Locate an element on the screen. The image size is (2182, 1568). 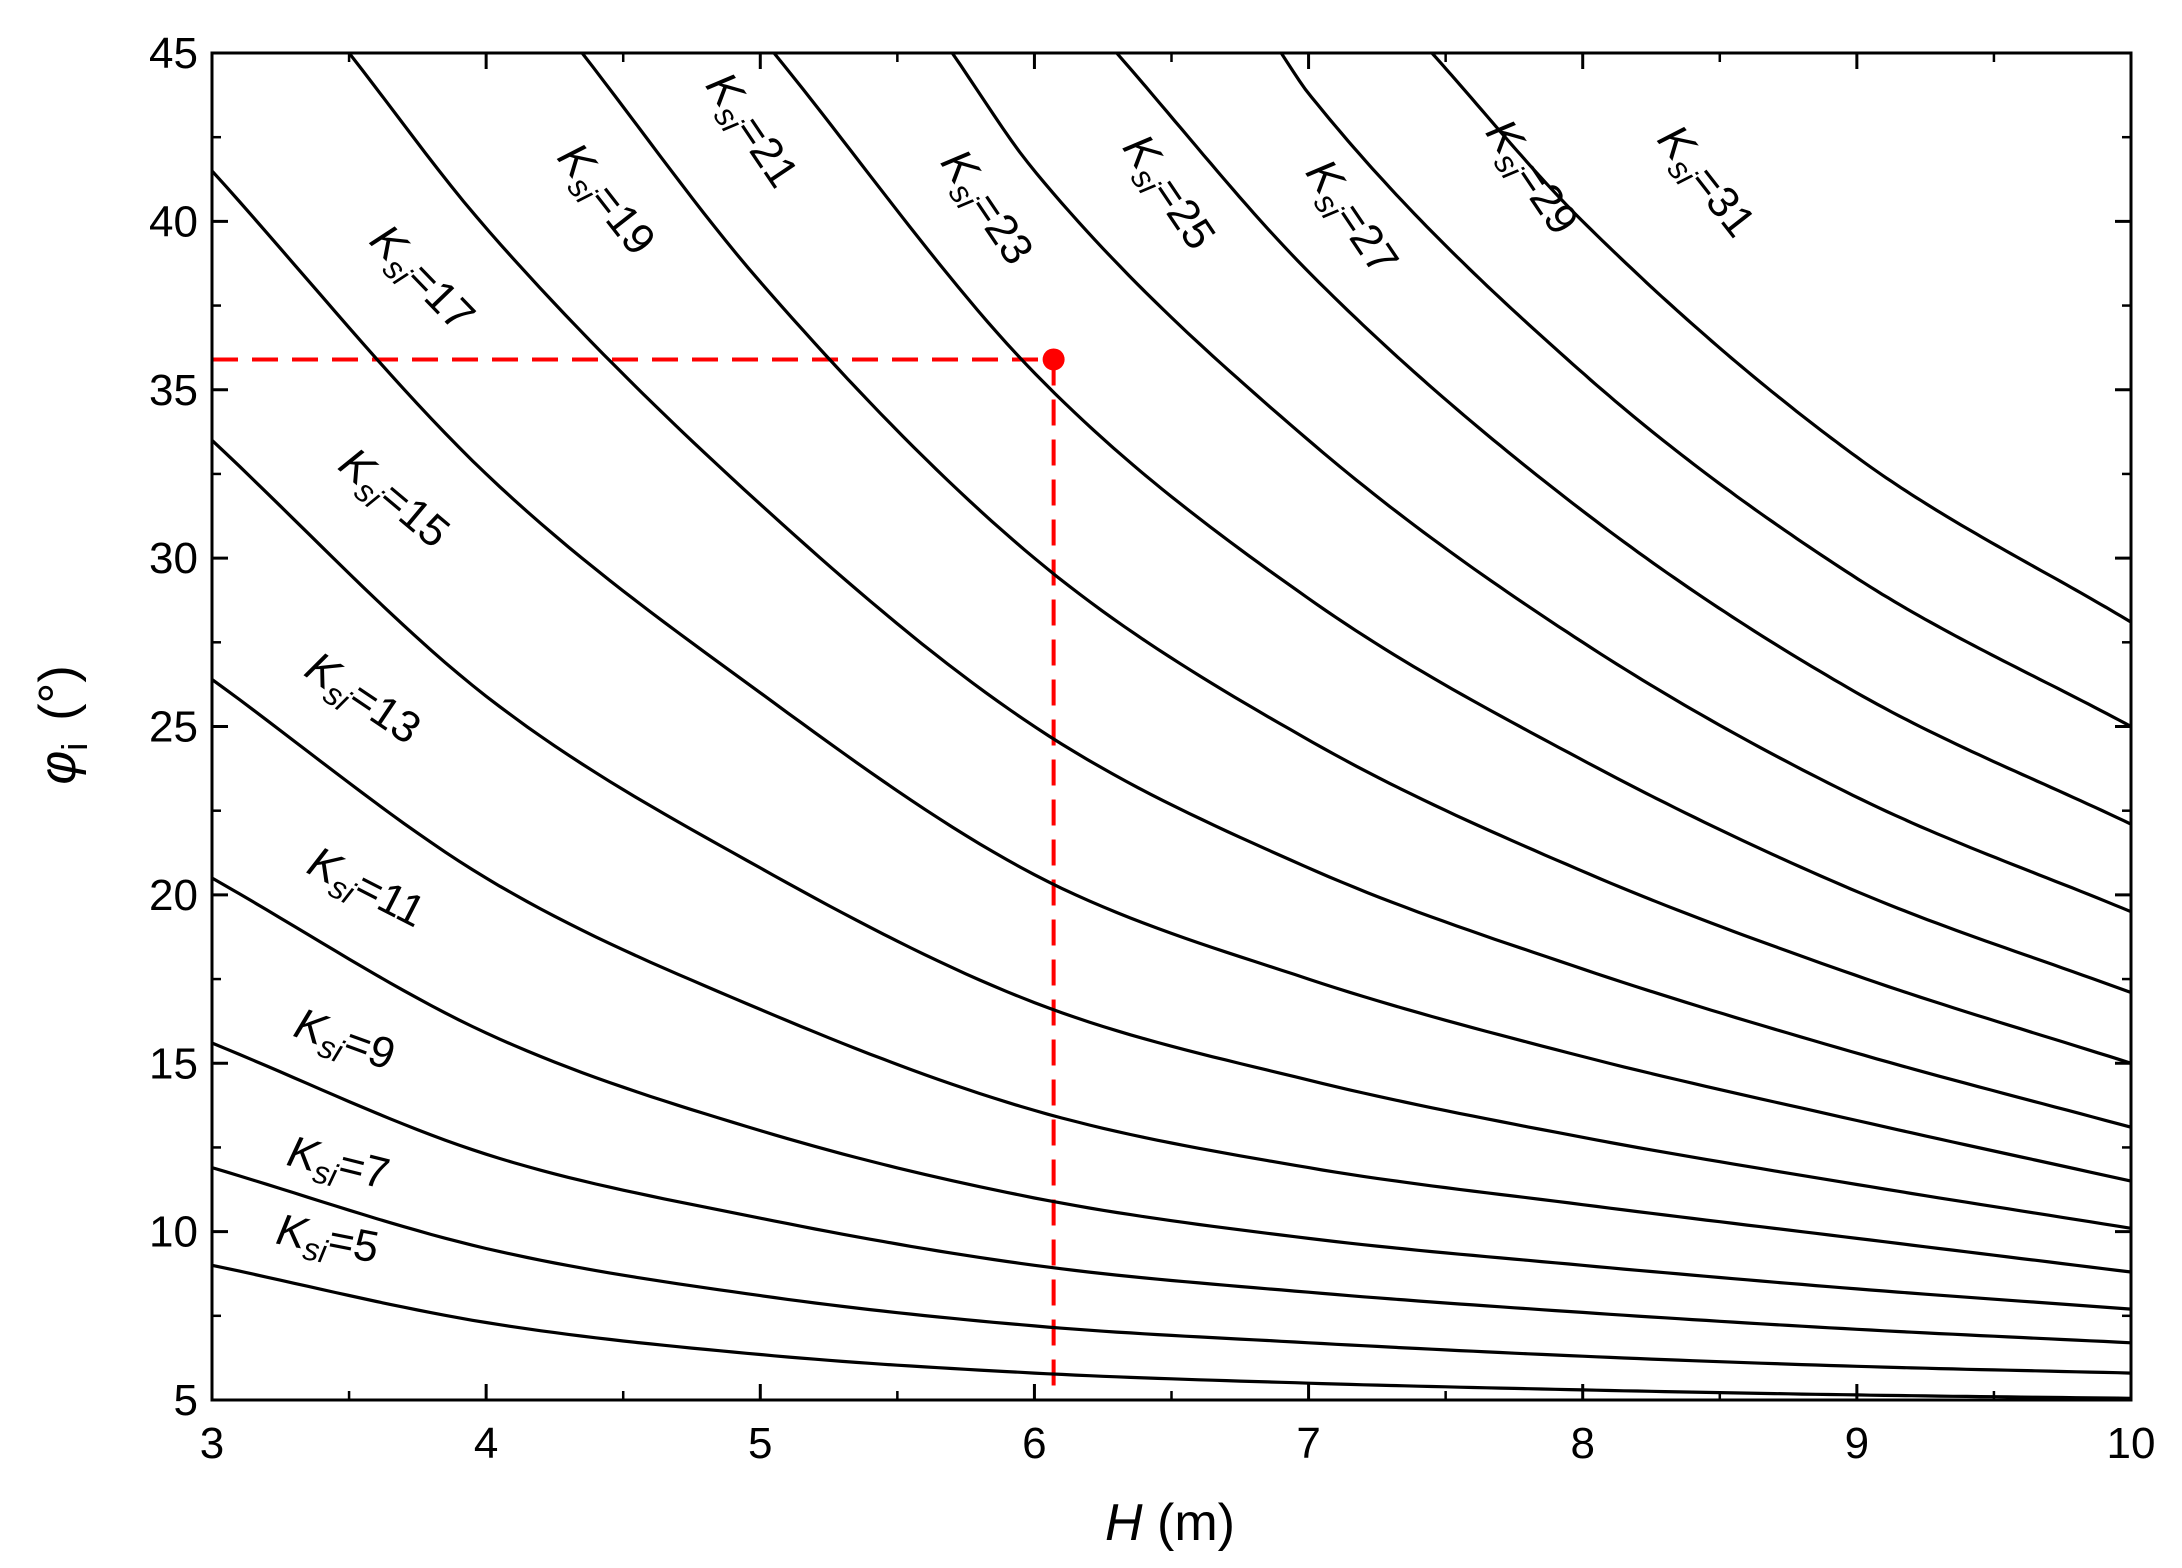
y-axis-unit: (°) is located at coordinates (58, 692).